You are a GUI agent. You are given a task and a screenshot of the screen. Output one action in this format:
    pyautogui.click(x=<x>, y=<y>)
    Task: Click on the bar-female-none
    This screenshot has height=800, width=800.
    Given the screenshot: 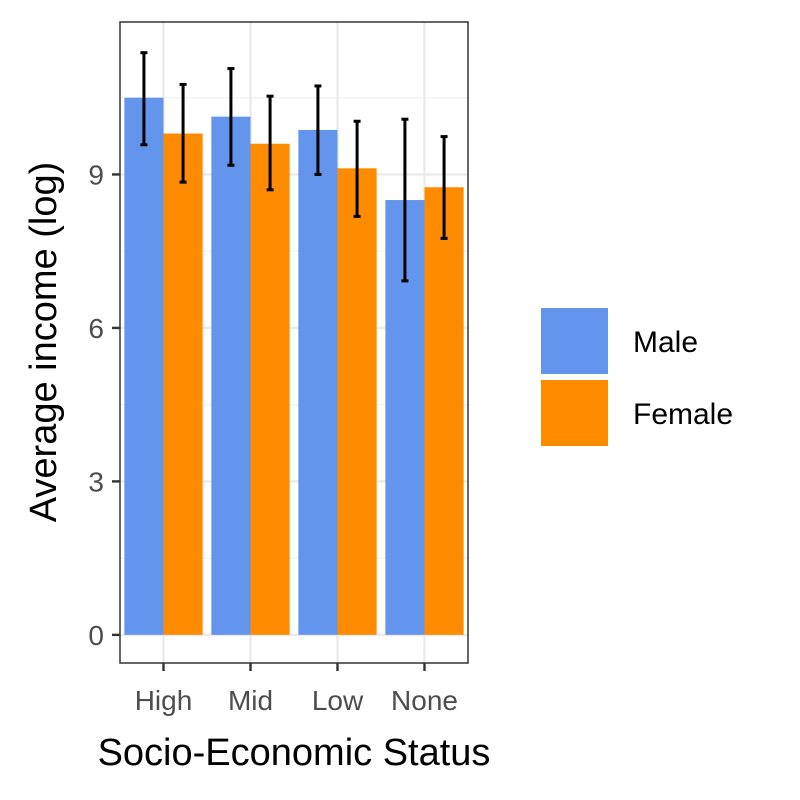 What is the action you would take?
    pyautogui.click(x=444, y=411)
    